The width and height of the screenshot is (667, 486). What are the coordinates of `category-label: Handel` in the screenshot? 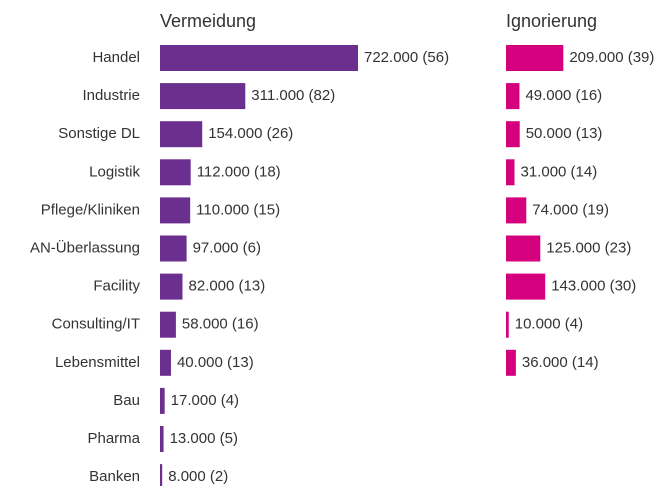 It's located at (116, 57).